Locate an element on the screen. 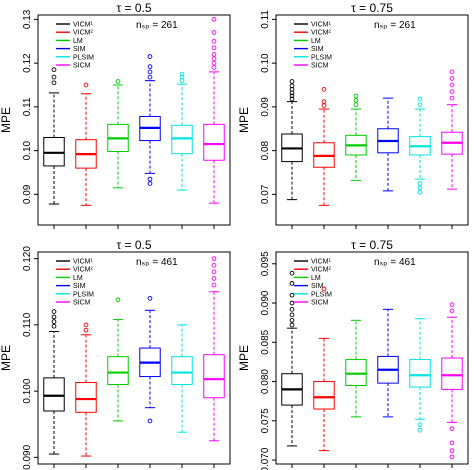 The height and width of the screenshot is (470, 474). y-axis-label: MPE is located at coordinates (244, 358).